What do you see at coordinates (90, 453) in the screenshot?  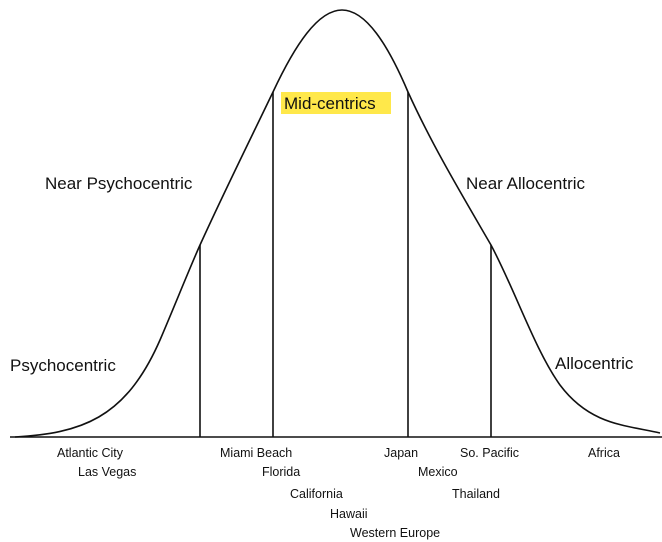 I see `destination: Atlantic City` at bounding box center [90, 453].